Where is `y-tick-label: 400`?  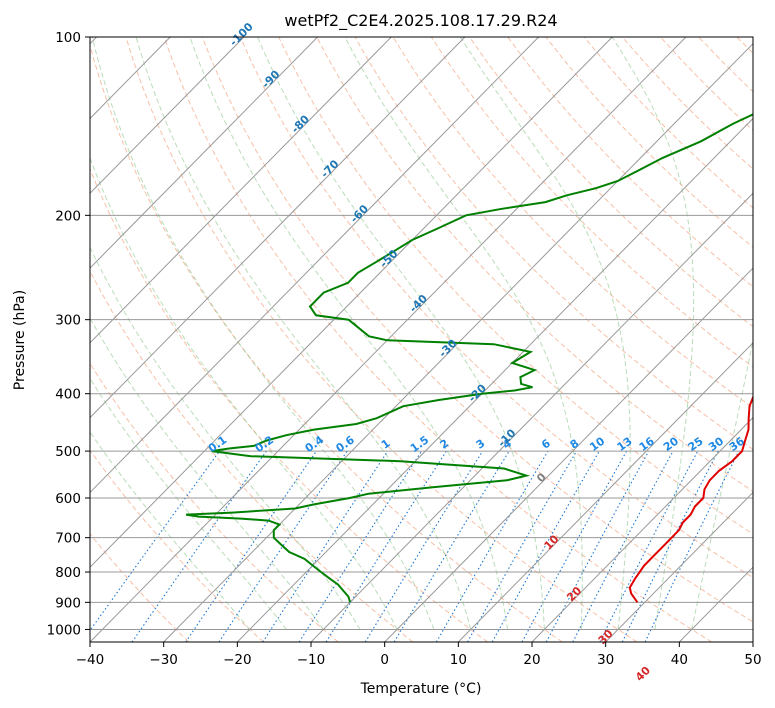 y-tick-label: 400 is located at coordinates (68, 395).